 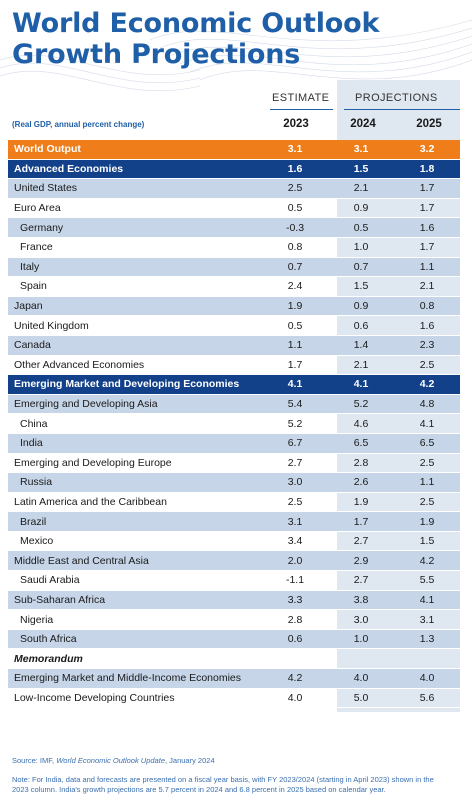 I want to click on title-line-1: World Economic Outlook, so click(x=196, y=23).